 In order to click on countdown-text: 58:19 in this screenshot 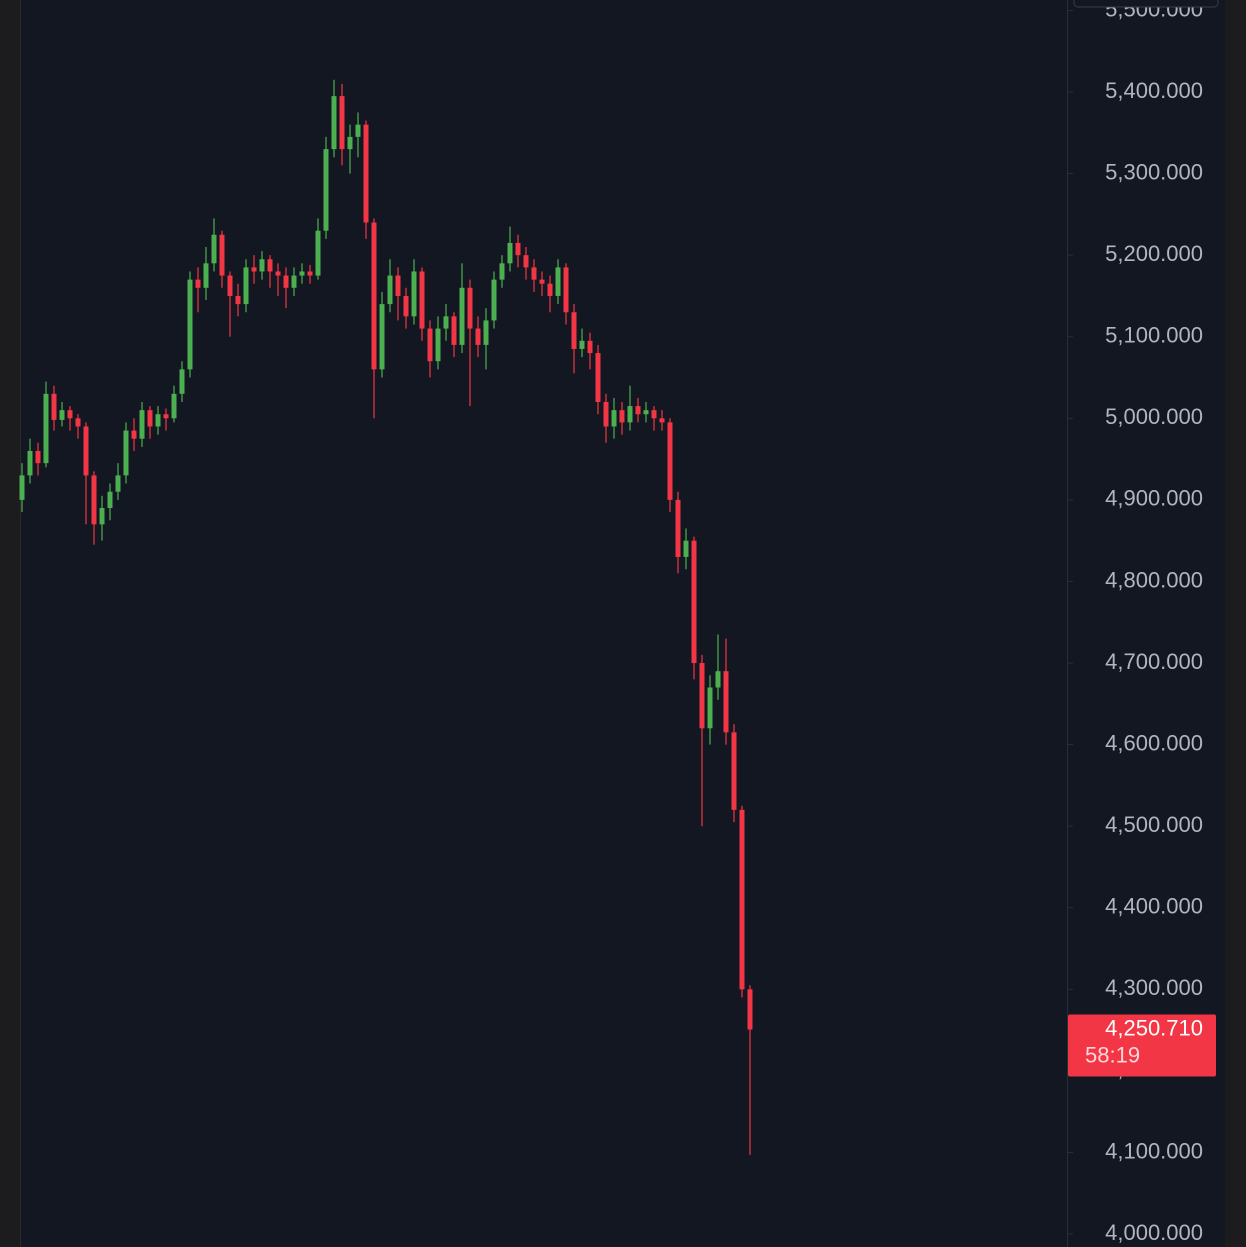, I will do `click(1112, 1054)`.